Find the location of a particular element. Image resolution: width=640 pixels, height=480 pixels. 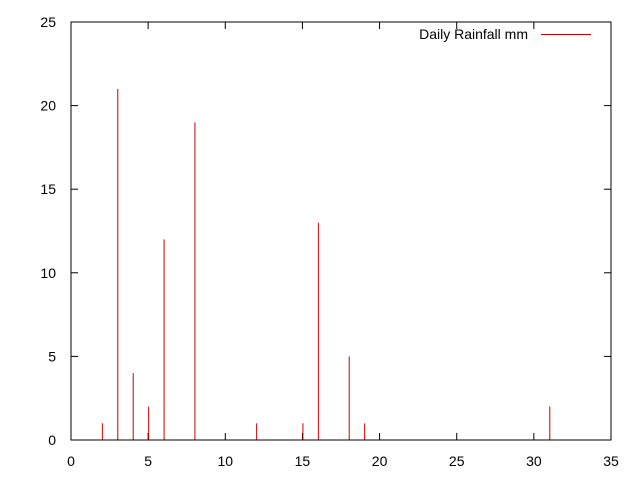

y-axis-tick-labels: 0 5 10 15 20 25 is located at coordinates (48, 231).